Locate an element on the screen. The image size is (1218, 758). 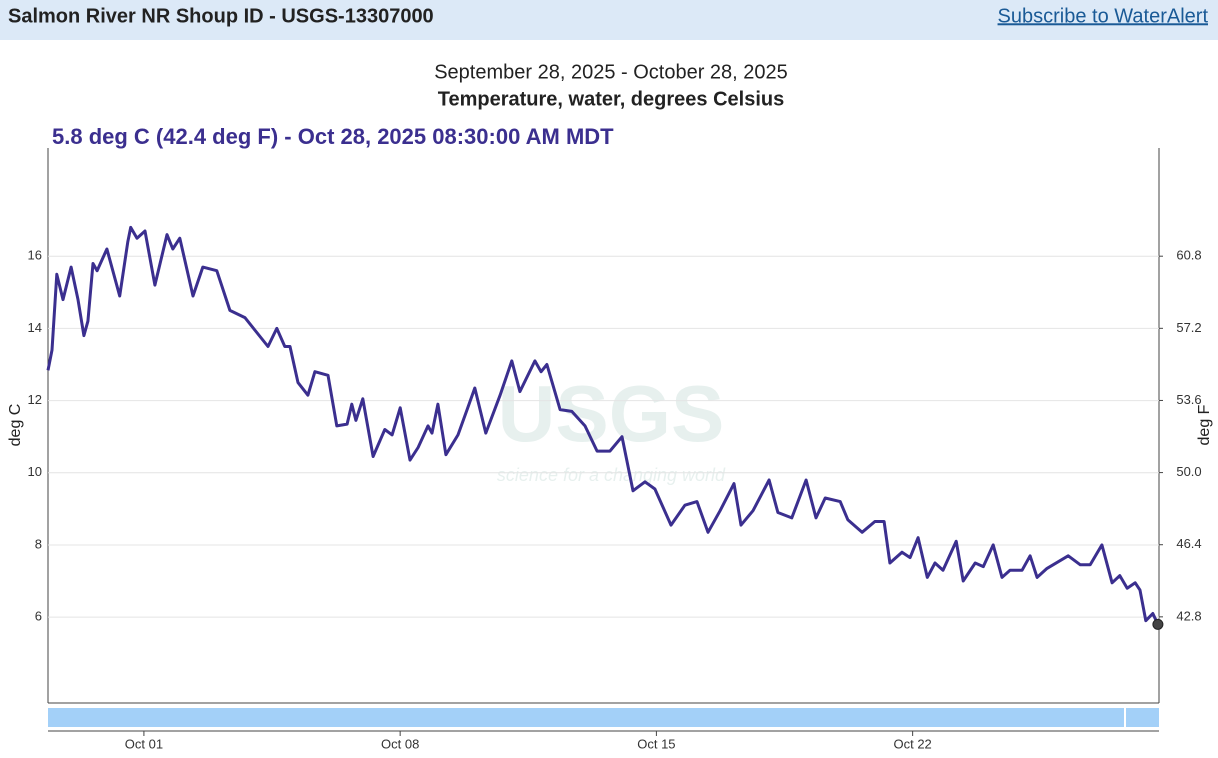
y-tick-label: 6 is located at coordinates (38, 616).